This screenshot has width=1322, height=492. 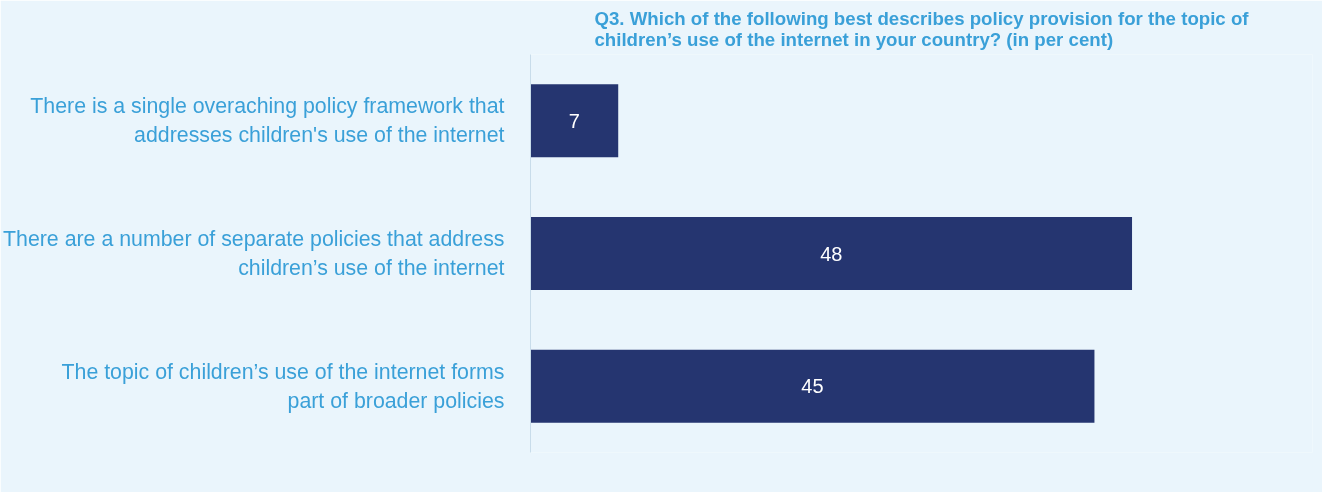 What do you see at coordinates (922, 28) in the screenshot?
I see `chart-title: Q3. Which of the following best describes policy provision for the topic of children’s use of the internet in your country? (in per cent)` at bounding box center [922, 28].